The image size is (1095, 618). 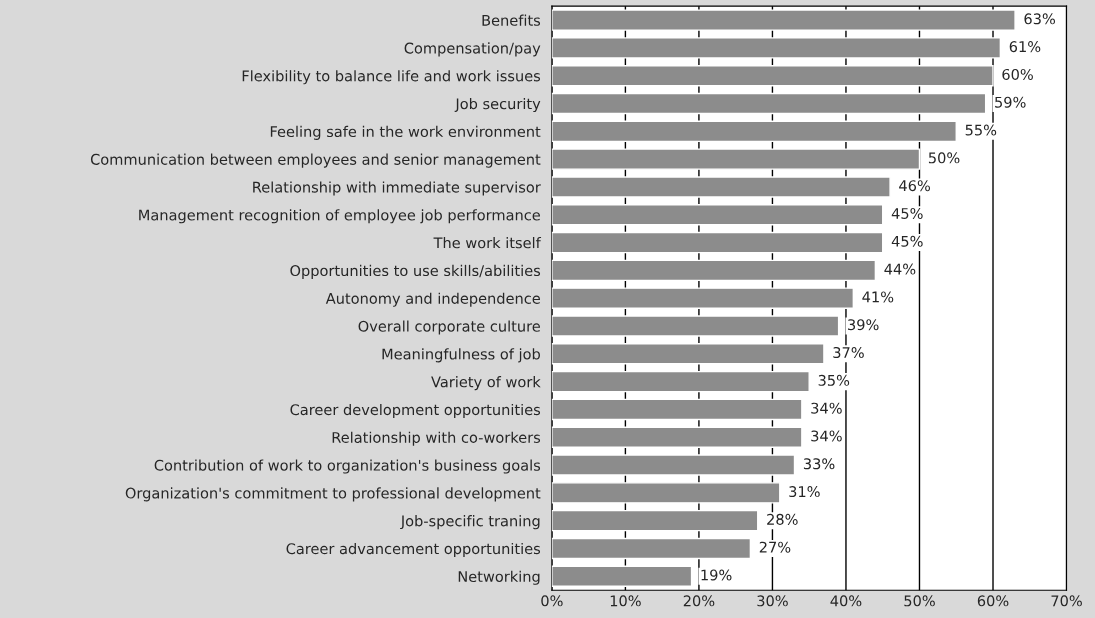 What do you see at coordinates (915, 186) in the screenshot?
I see `data-label: 46%` at bounding box center [915, 186].